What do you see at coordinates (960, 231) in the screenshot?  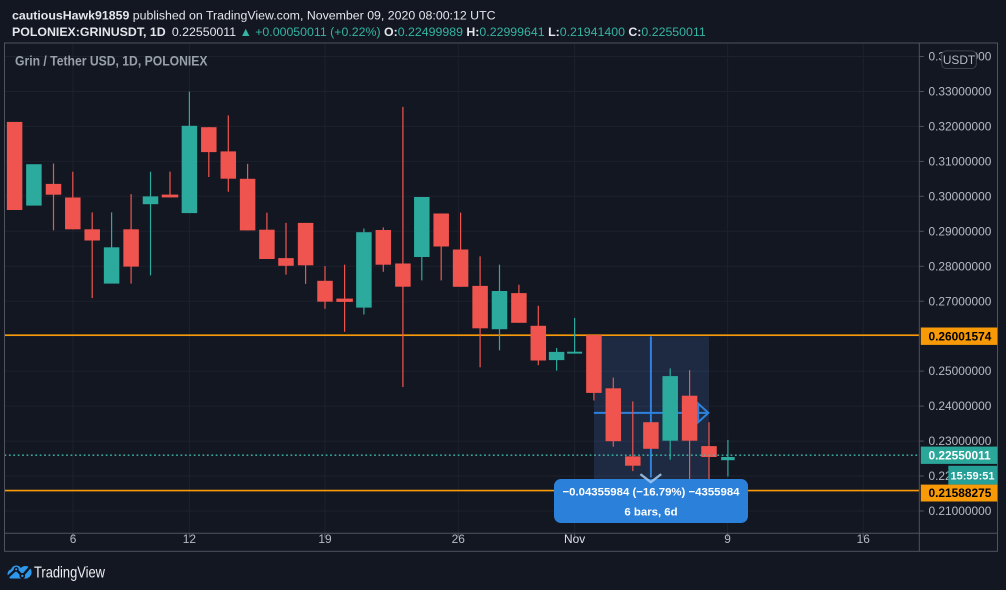 I see `svg-text: 0.29000000` at bounding box center [960, 231].